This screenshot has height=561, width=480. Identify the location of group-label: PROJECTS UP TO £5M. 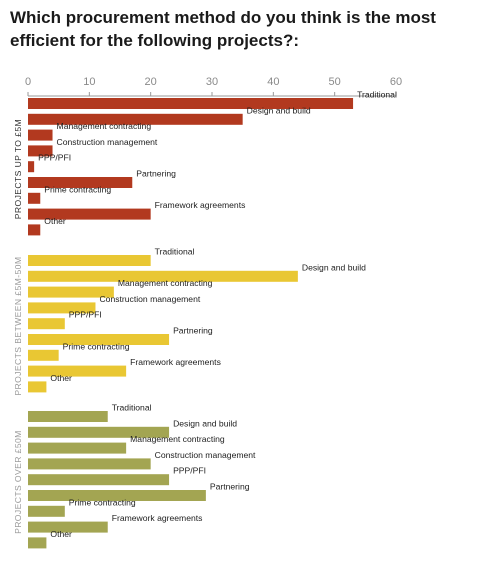
(18, 169).